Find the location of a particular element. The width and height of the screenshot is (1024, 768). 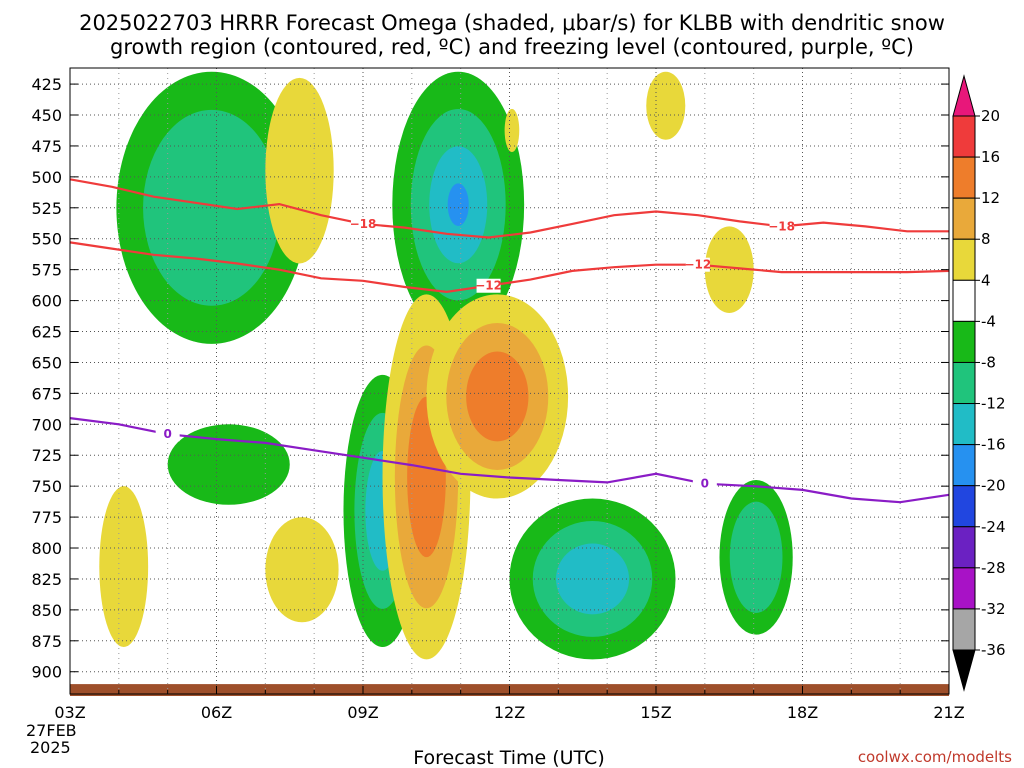

y-tick-label: 600 is located at coordinates (46, 301).